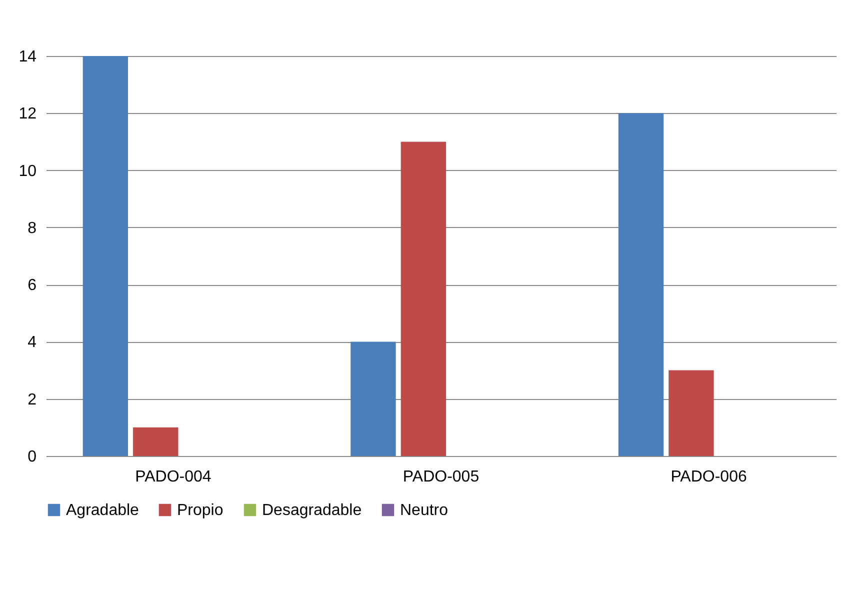 Image resolution: width=857 pixels, height=595 pixels. Describe the element at coordinates (200, 510) in the screenshot. I see `legend-label: Propio` at that location.